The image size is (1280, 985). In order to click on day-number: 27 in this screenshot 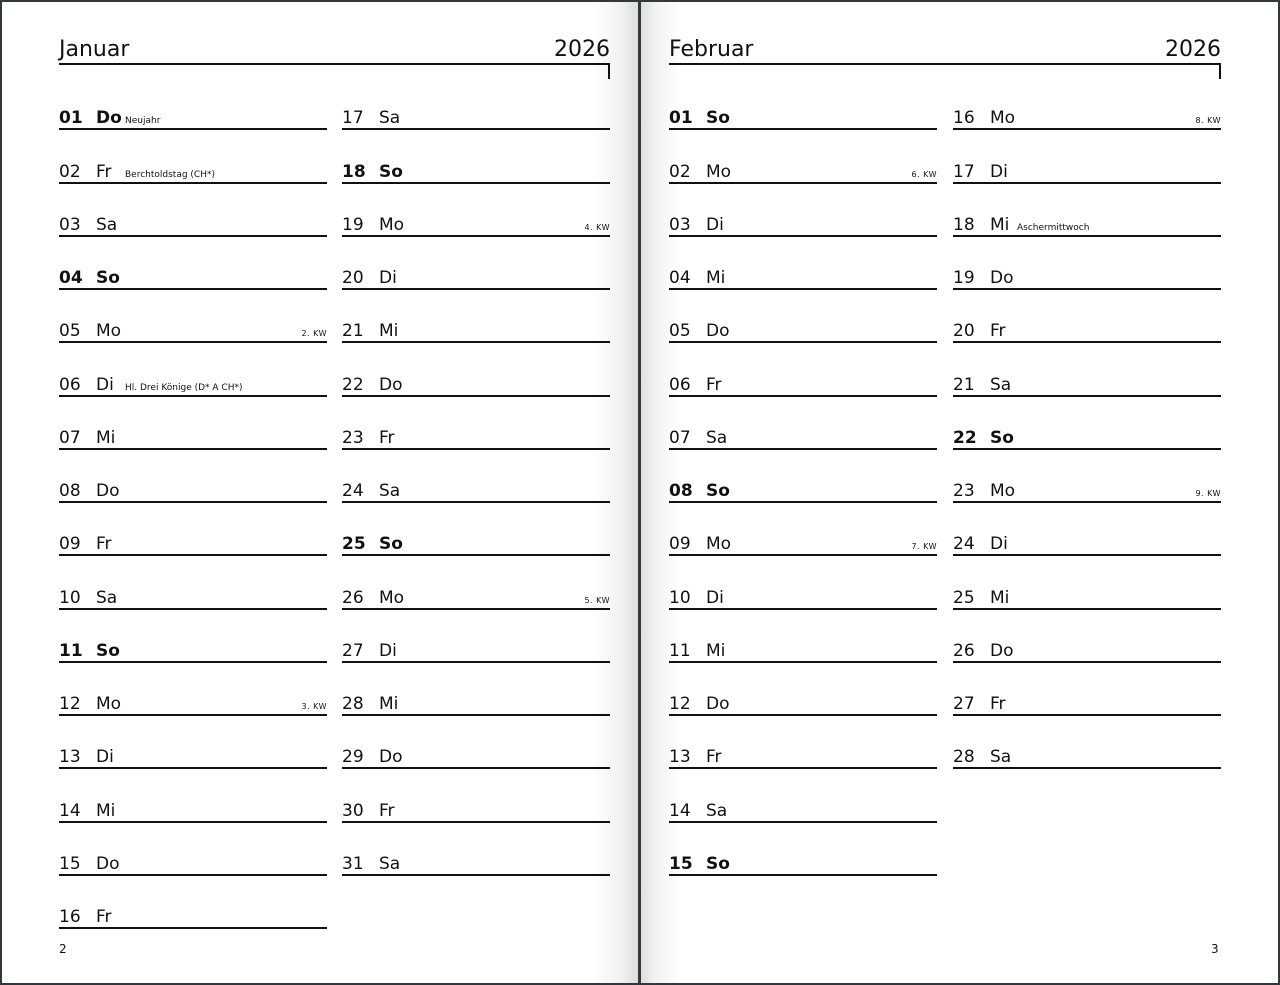, I will do `click(353, 650)`.